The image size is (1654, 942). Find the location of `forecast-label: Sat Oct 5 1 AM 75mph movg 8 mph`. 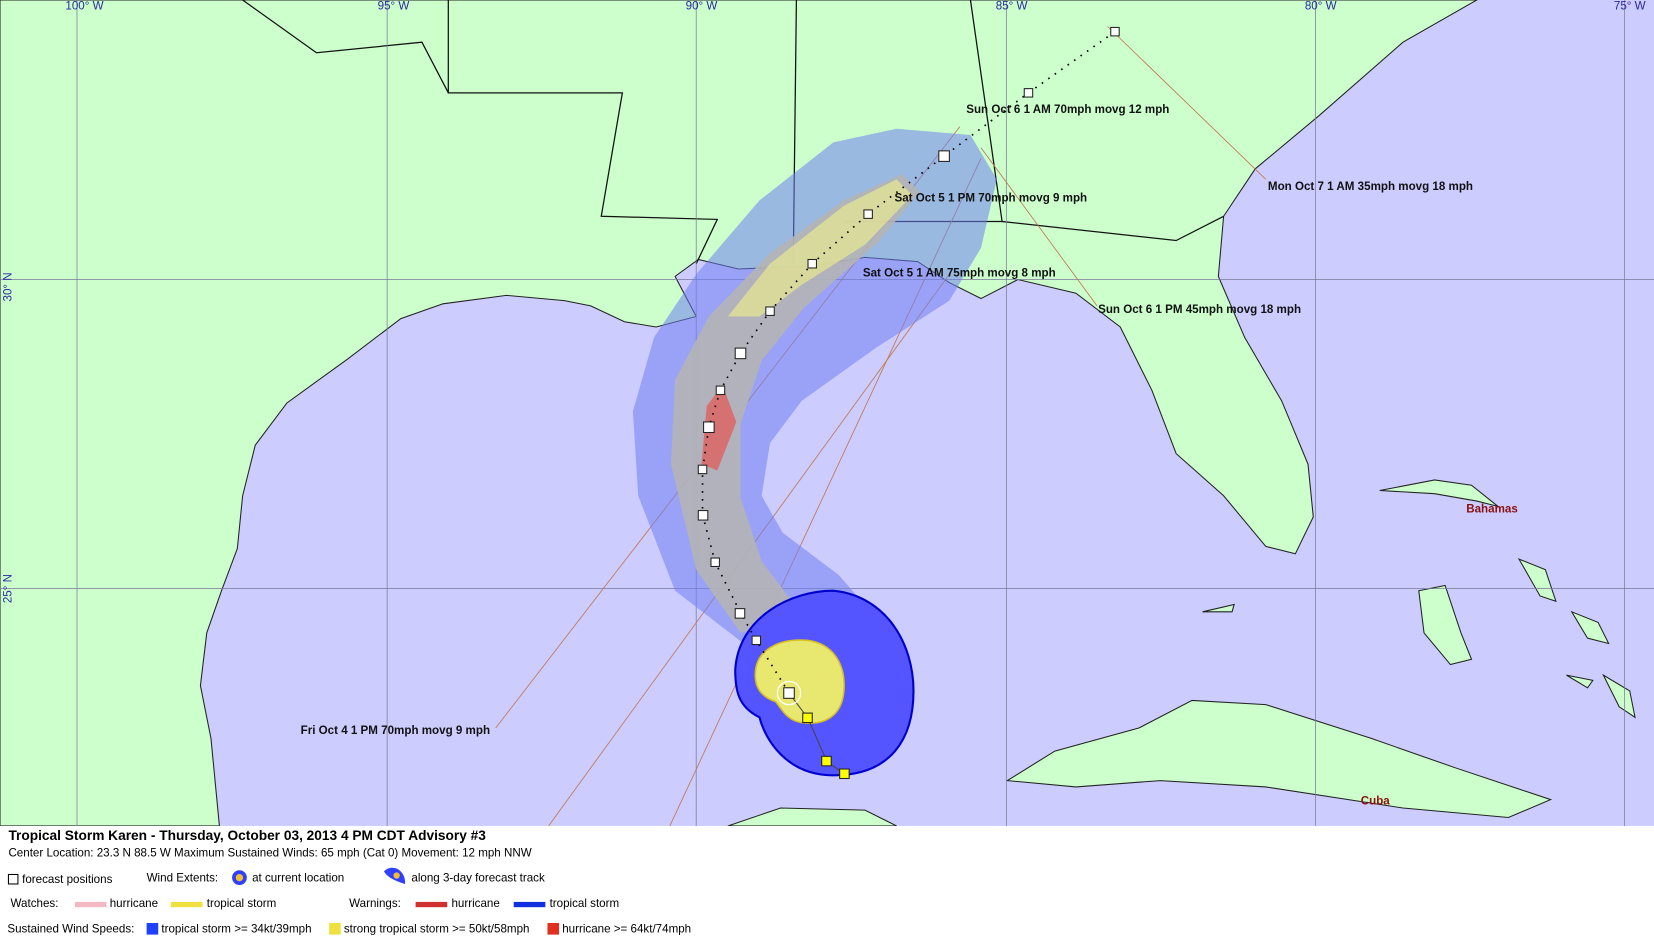

forecast-label: Sat Oct 5 1 AM 75mph movg 8 mph is located at coordinates (959, 272).